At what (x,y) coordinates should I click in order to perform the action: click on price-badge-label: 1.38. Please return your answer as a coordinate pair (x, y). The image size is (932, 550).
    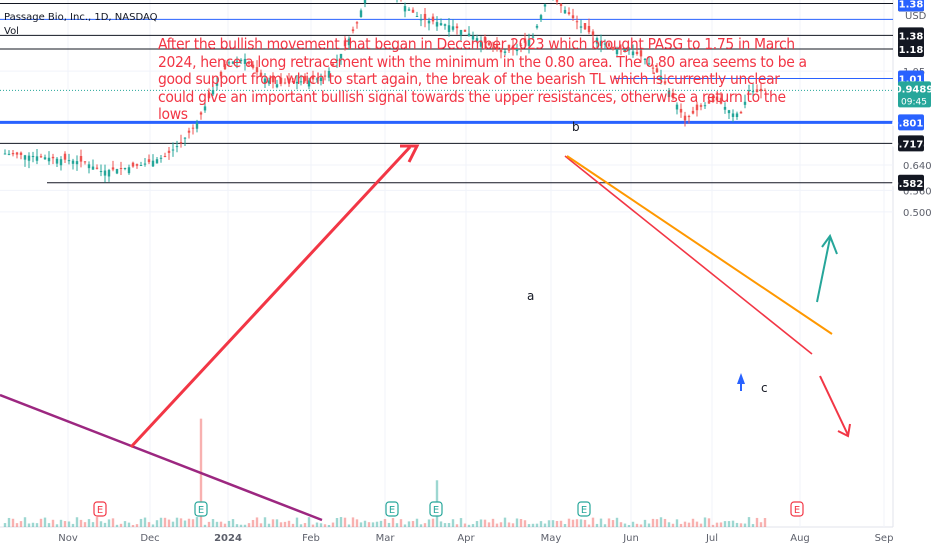
    Looking at the image, I should click on (911, 5).